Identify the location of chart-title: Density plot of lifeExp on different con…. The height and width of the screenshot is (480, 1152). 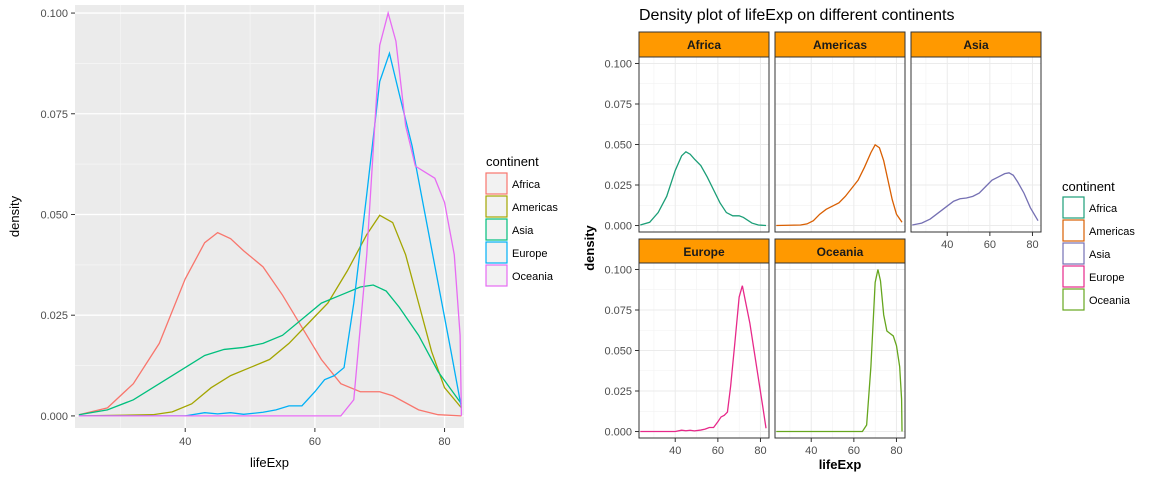
(796, 15).